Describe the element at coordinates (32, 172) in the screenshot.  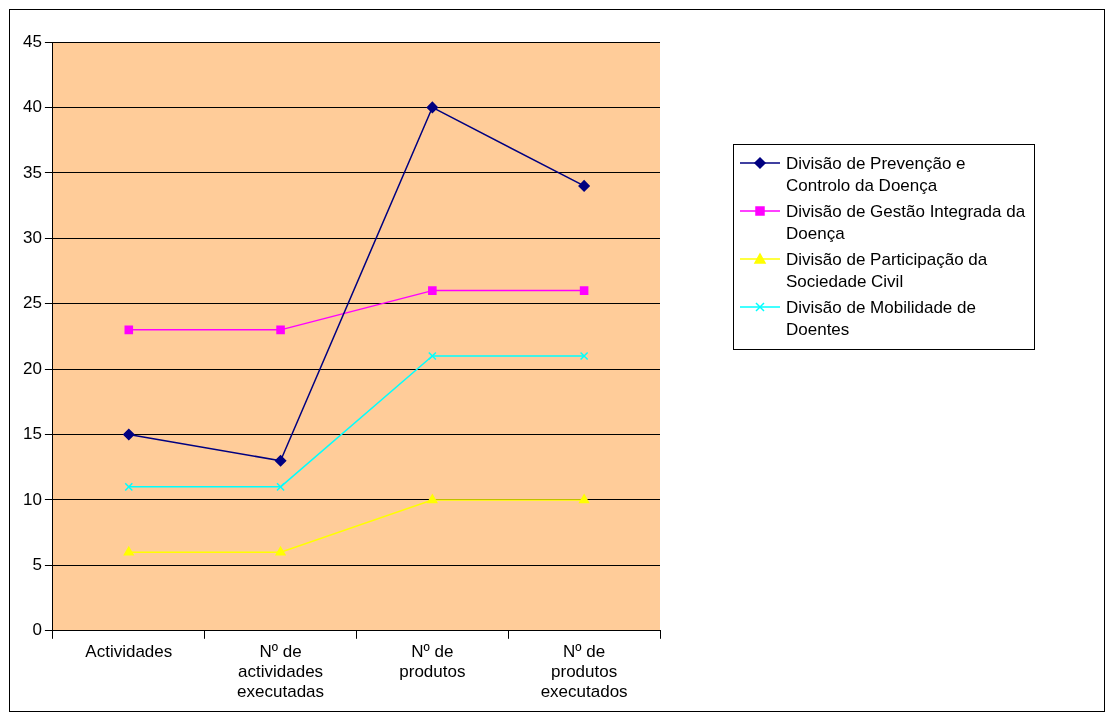
I see `y-tick-label: 35` at that location.